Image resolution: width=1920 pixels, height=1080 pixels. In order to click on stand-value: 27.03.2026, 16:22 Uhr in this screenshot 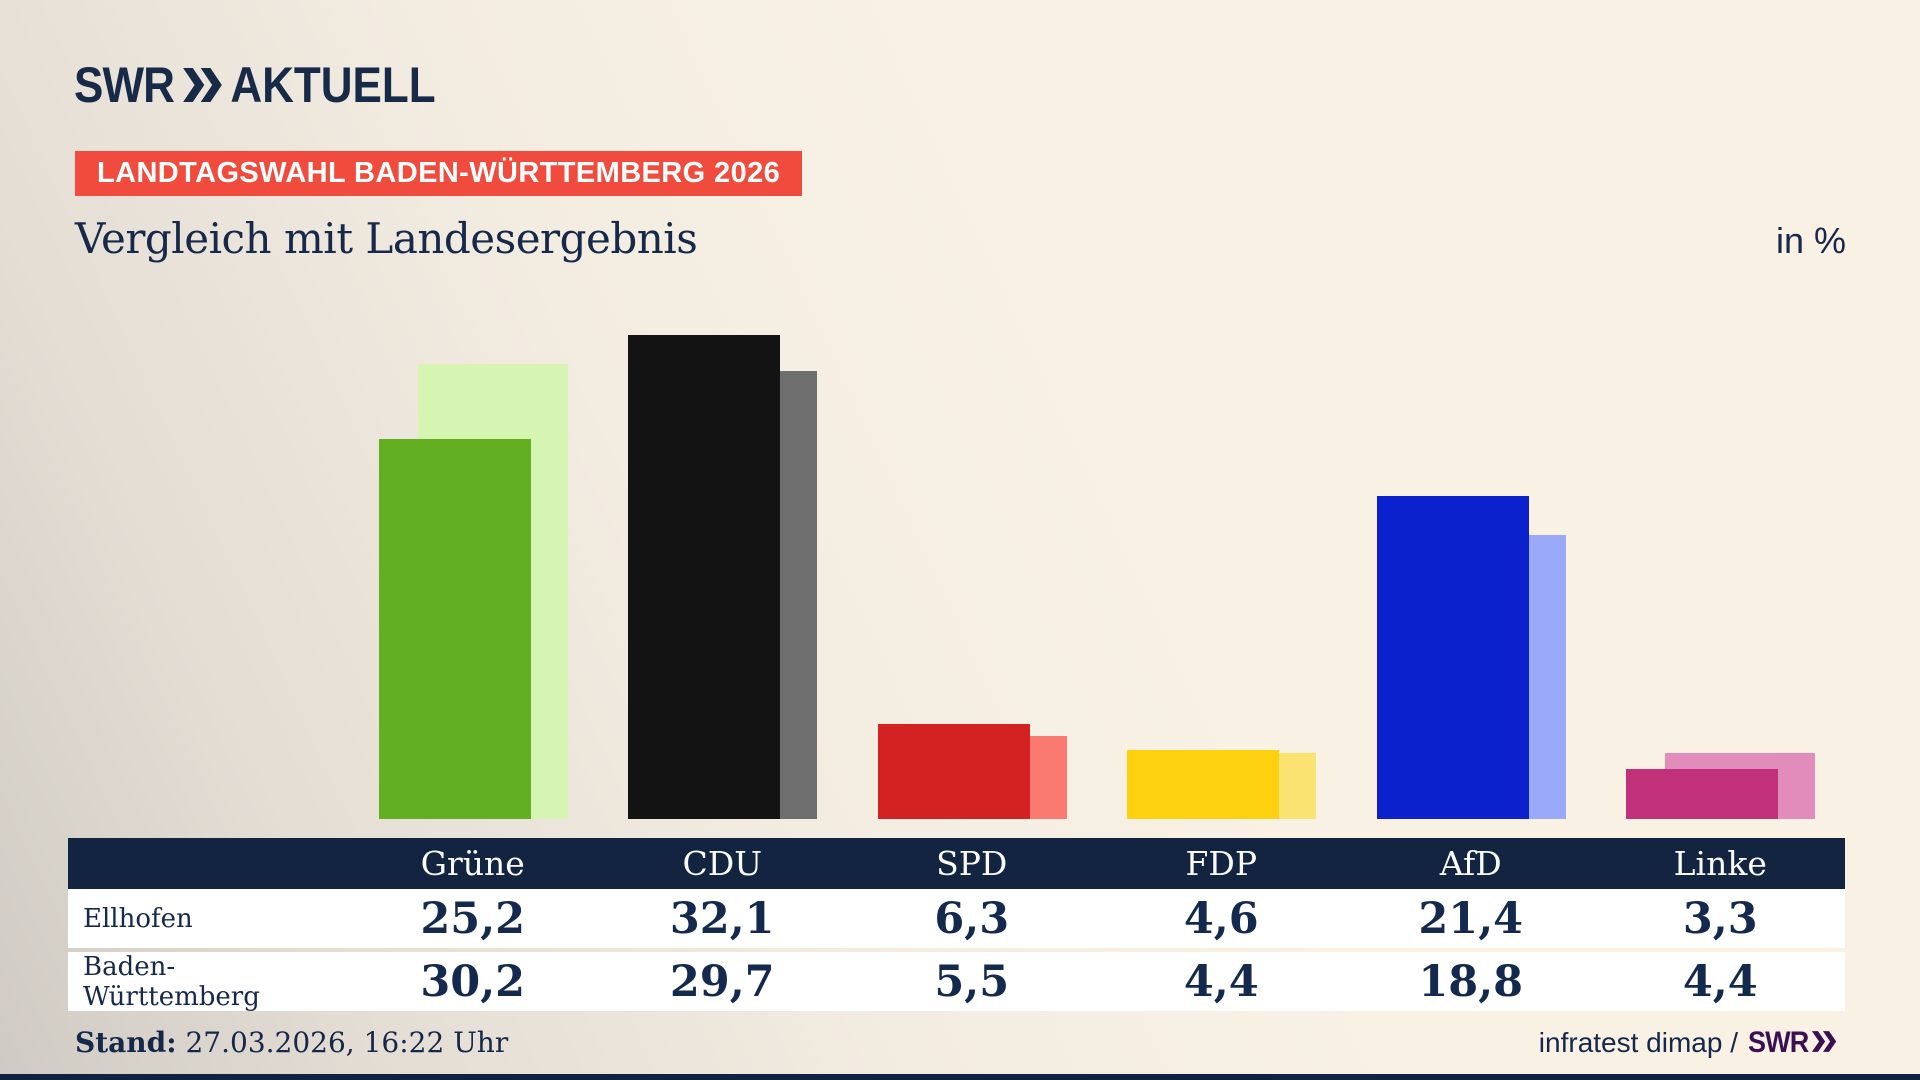, I will do `click(347, 1042)`.